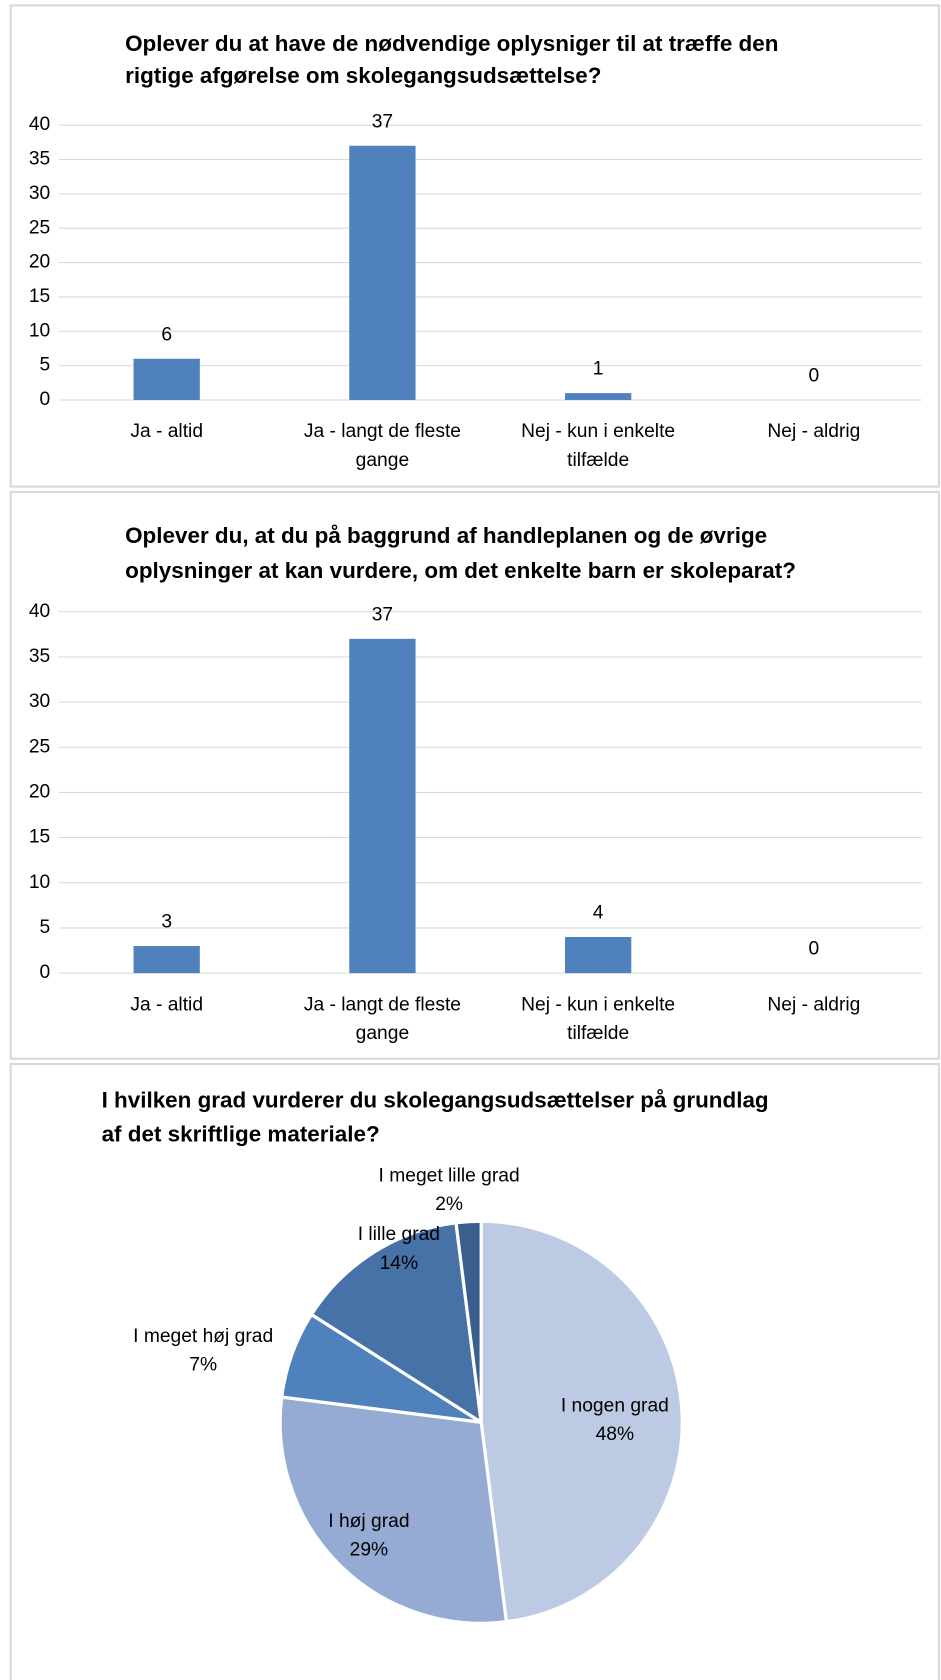 The width and height of the screenshot is (941, 1680). I want to click on chart-title: af det skriftlige materiale?, so click(241, 1134).